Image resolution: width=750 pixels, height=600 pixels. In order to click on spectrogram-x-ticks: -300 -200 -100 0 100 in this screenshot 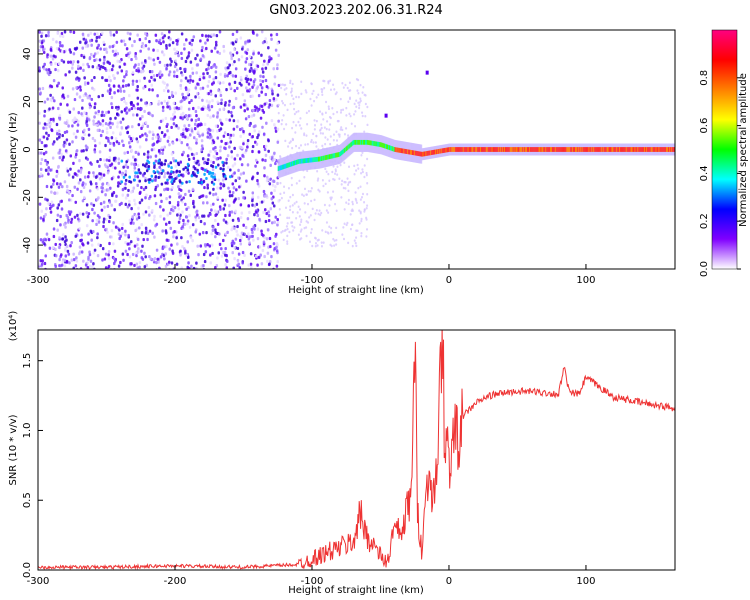, I will do `click(311, 275)`.